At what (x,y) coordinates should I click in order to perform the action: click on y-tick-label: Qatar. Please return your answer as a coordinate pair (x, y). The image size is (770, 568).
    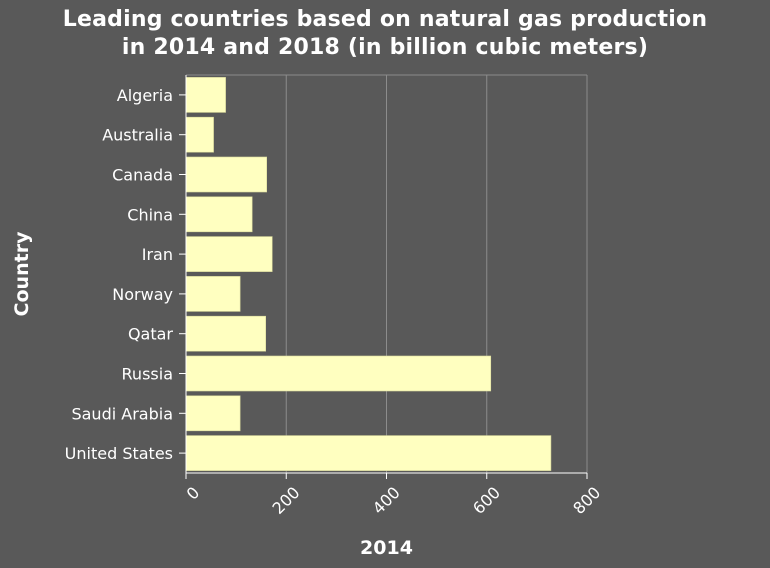
    Looking at the image, I should click on (150, 334).